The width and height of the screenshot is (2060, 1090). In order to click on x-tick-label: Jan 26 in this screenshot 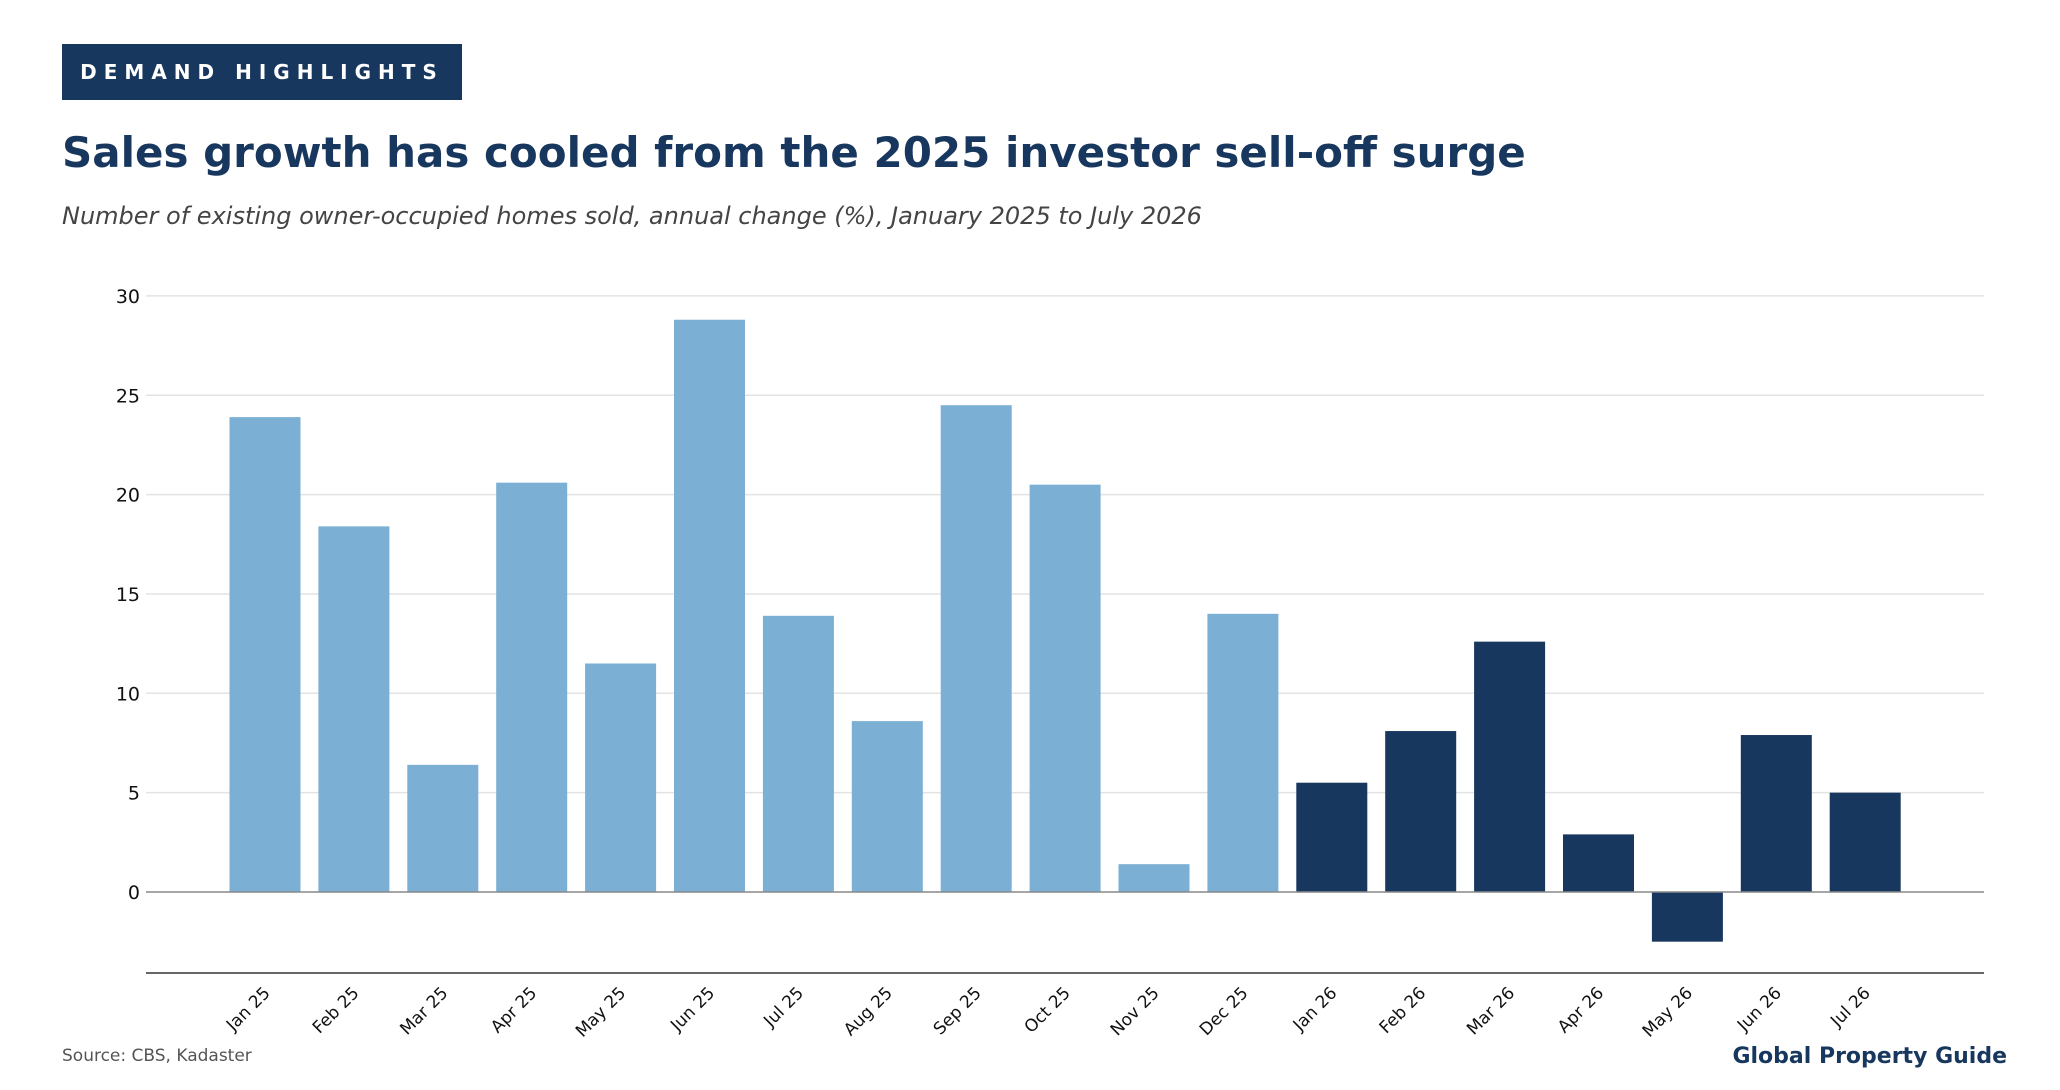, I will do `click(1315, 1009)`.